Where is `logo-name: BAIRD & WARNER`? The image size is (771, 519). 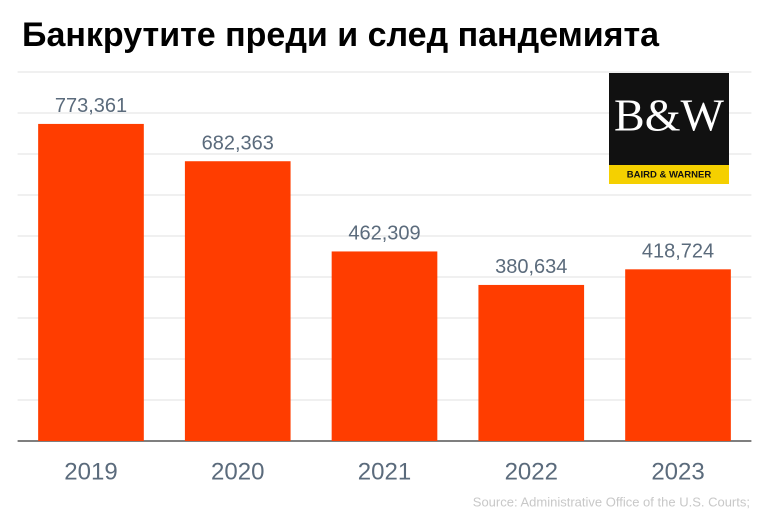
logo-name: BAIRD & WARNER is located at coordinates (669, 175).